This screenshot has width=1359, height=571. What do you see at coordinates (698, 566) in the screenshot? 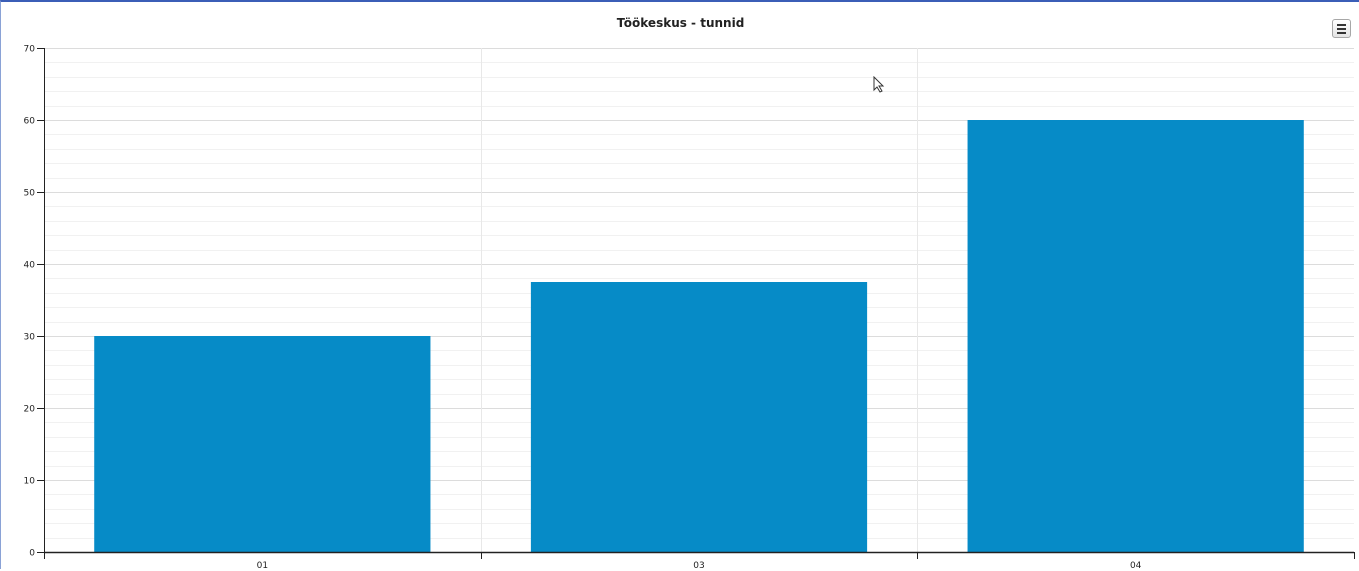
I see `x-tick-label: 03` at bounding box center [698, 566].